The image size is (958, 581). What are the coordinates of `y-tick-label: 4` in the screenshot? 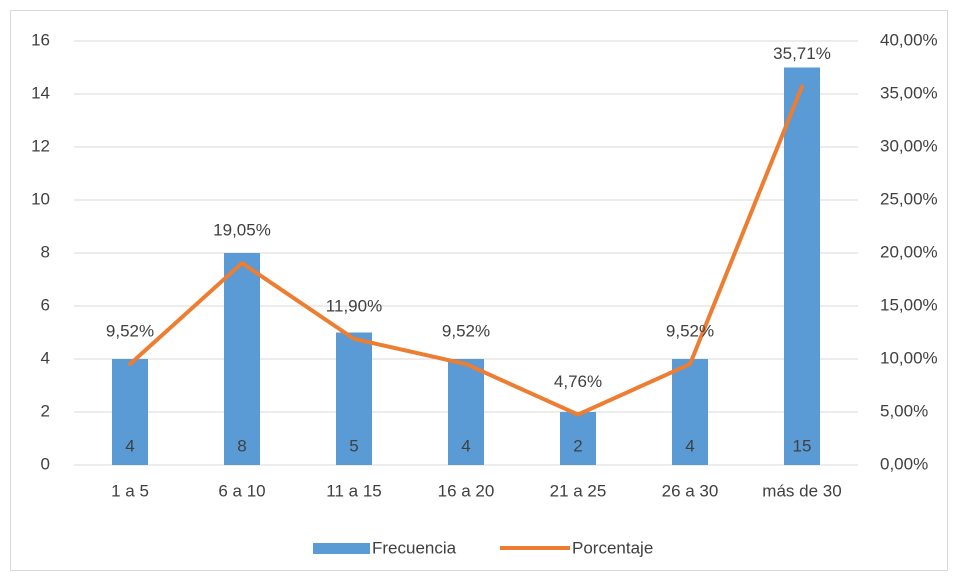 It's located at (45, 357).